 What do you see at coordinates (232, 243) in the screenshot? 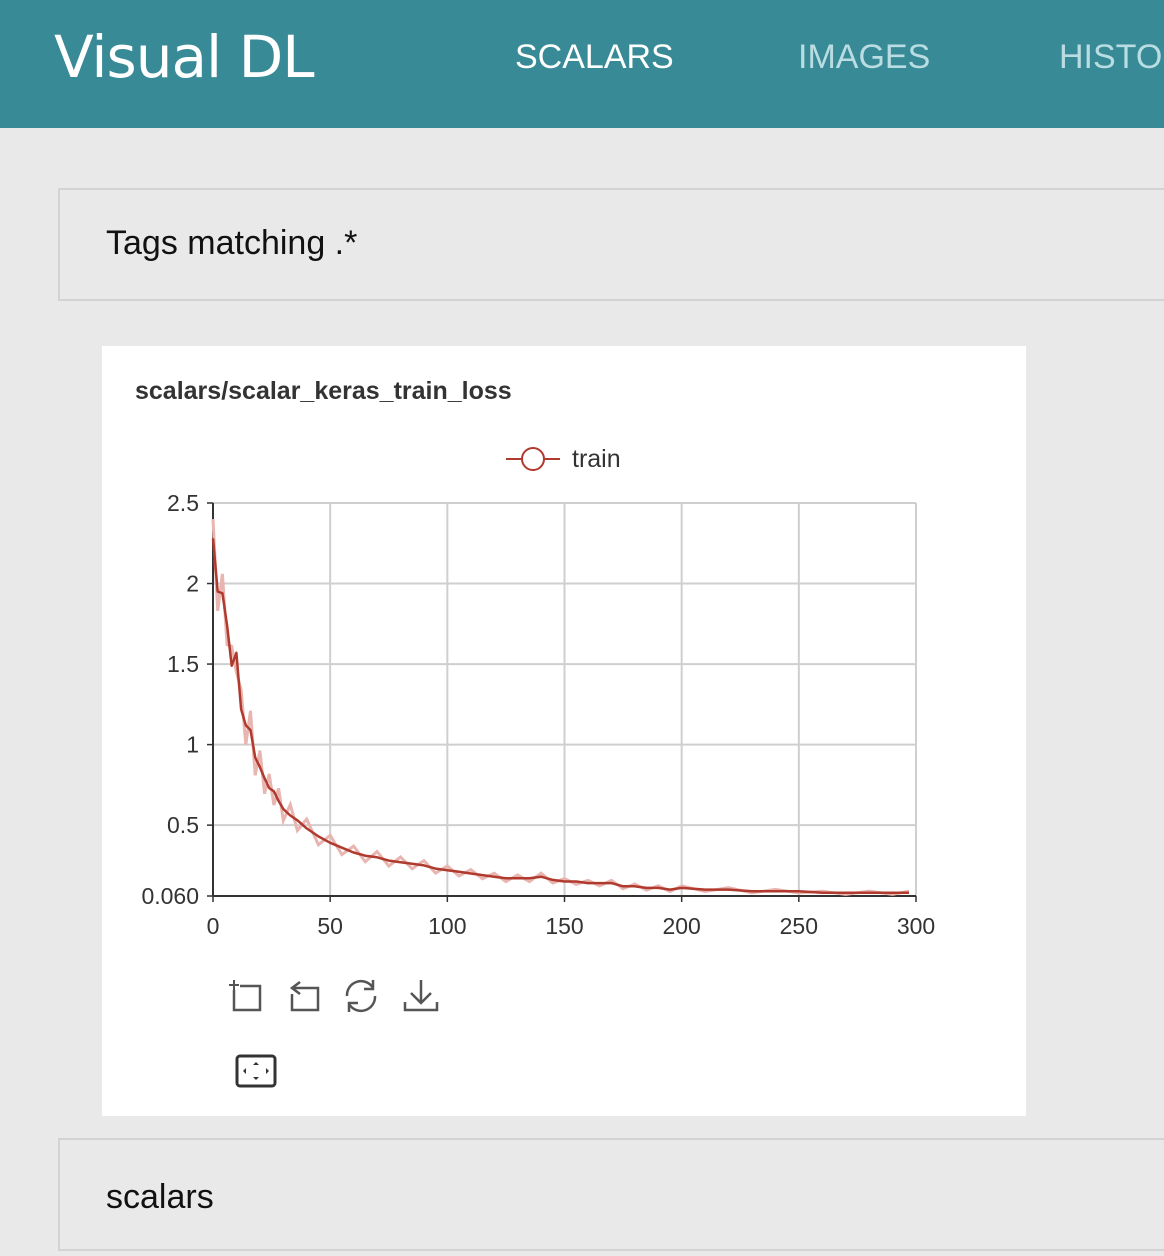
I see `tag-filter-title: Tags matching .*` at bounding box center [232, 243].